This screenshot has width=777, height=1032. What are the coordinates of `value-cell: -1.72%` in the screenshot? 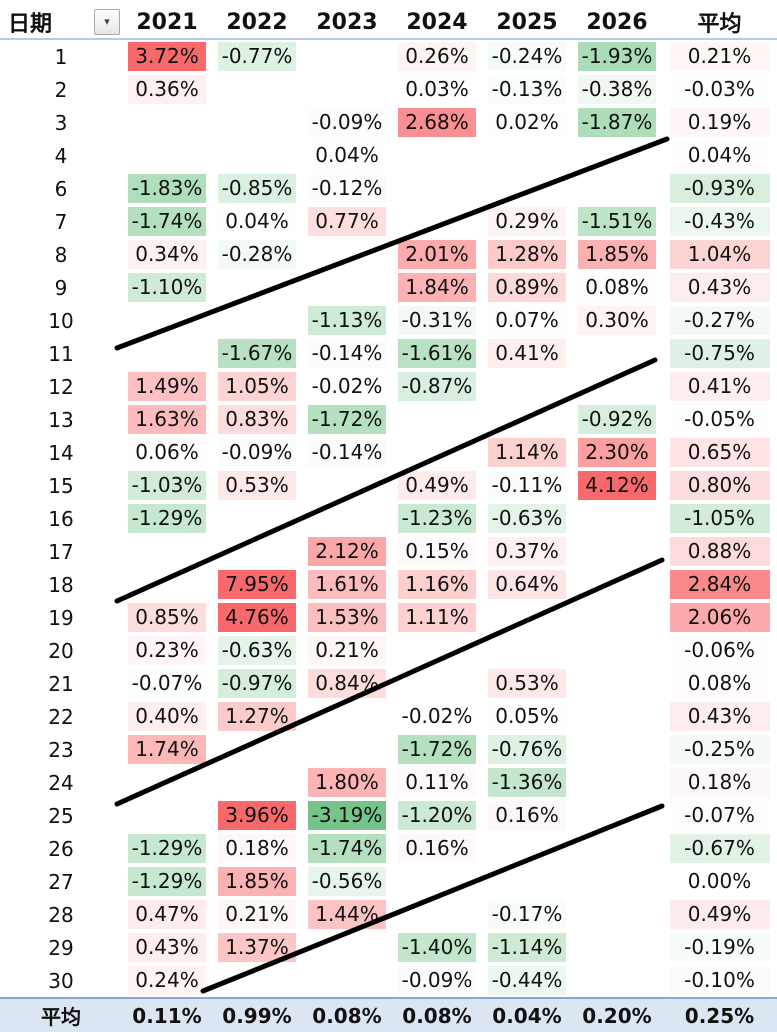 It's located at (437, 749).